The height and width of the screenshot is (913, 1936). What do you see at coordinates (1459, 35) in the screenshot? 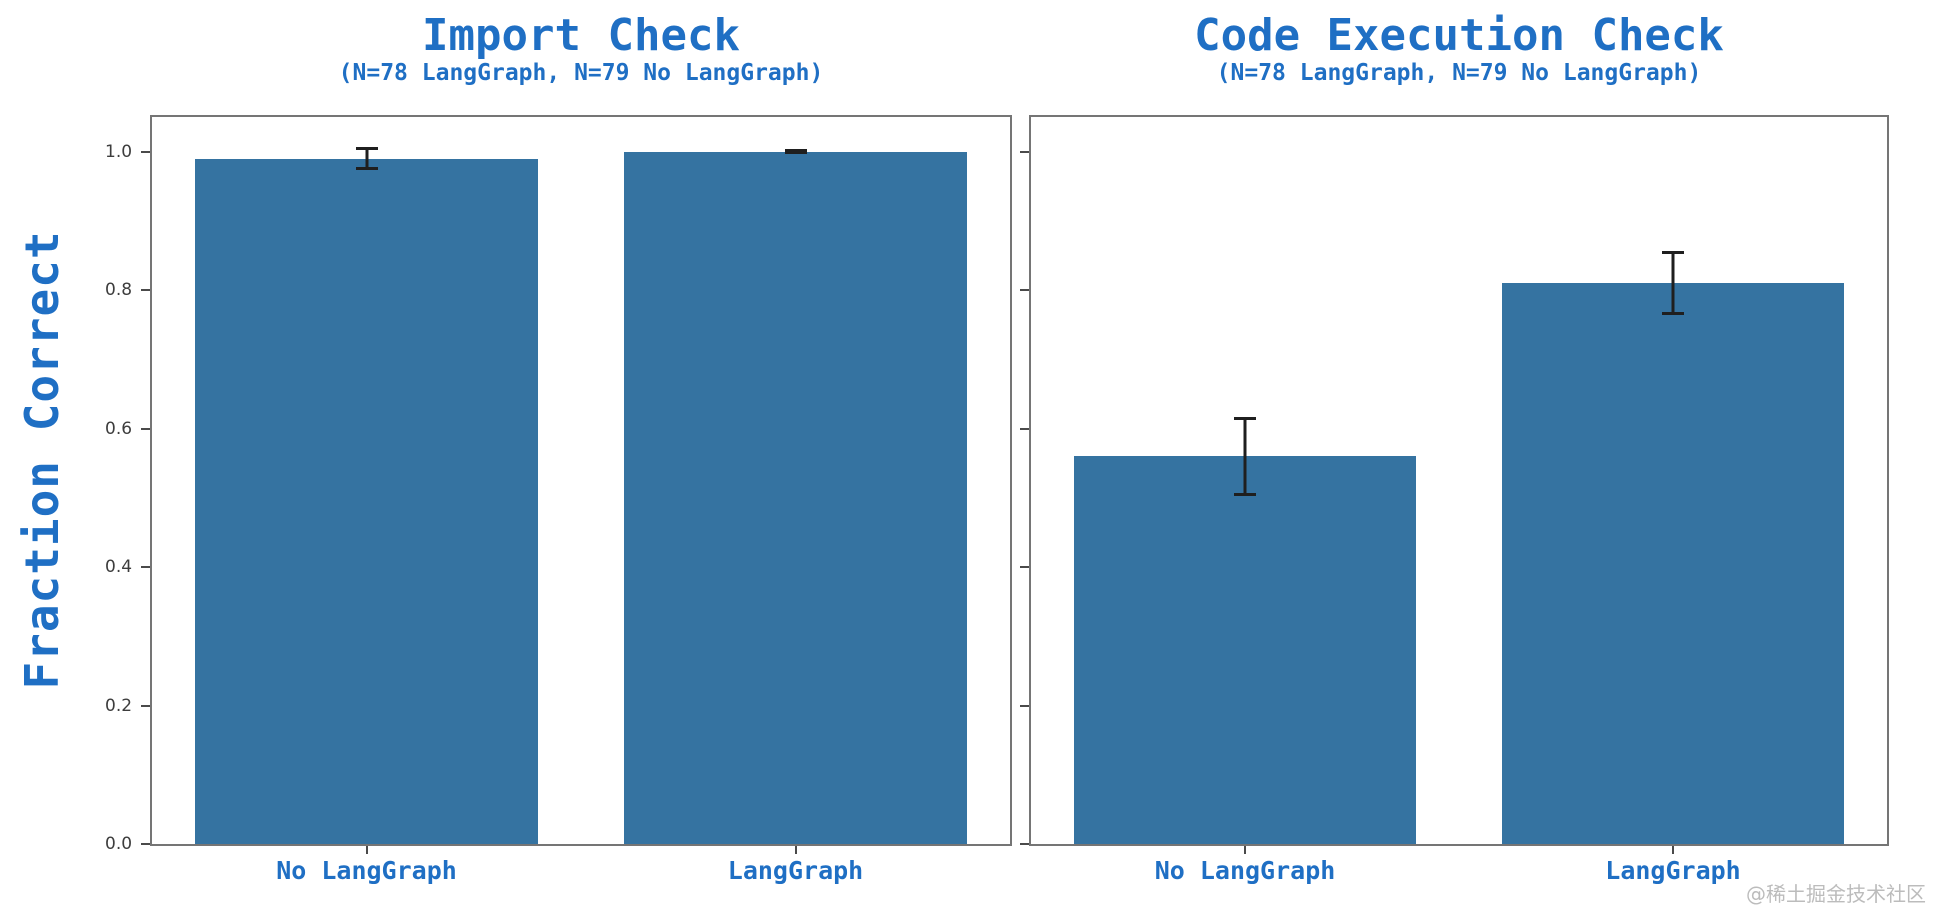
I see `chart-title: Code Execution Check` at bounding box center [1459, 35].